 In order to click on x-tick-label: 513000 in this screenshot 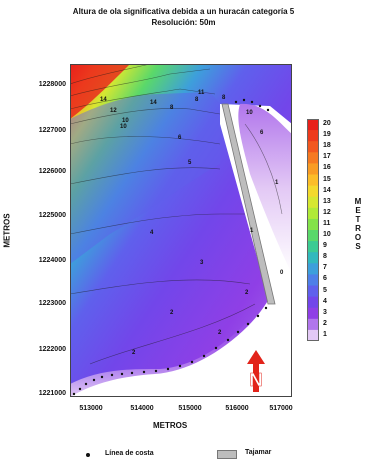, I will do `click(91, 408)`.